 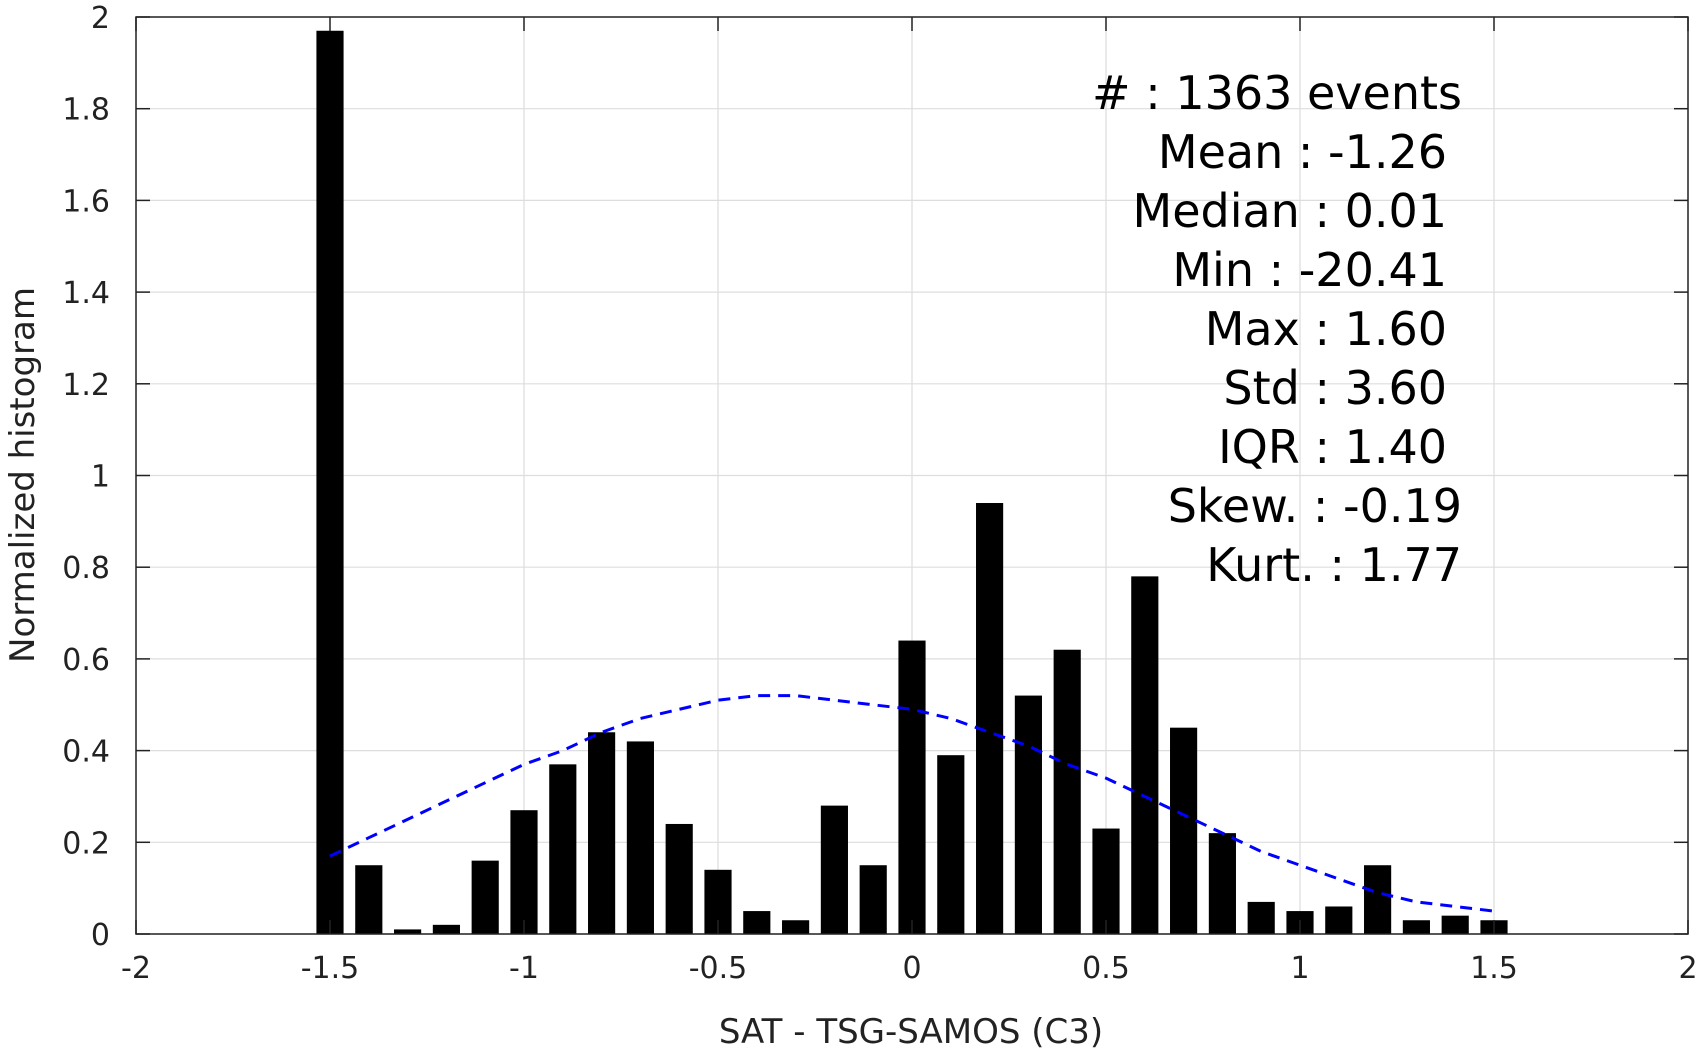 I want to click on y-tick-label: 0, so click(x=100, y=935).